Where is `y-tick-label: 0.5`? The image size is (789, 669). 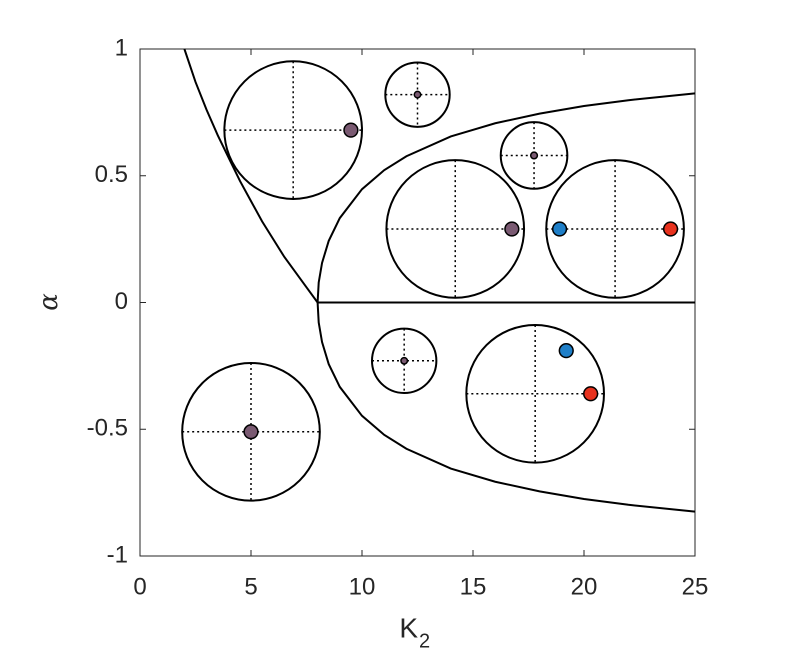
y-tick-label: 0.5 is located at coordinates (111, 174).